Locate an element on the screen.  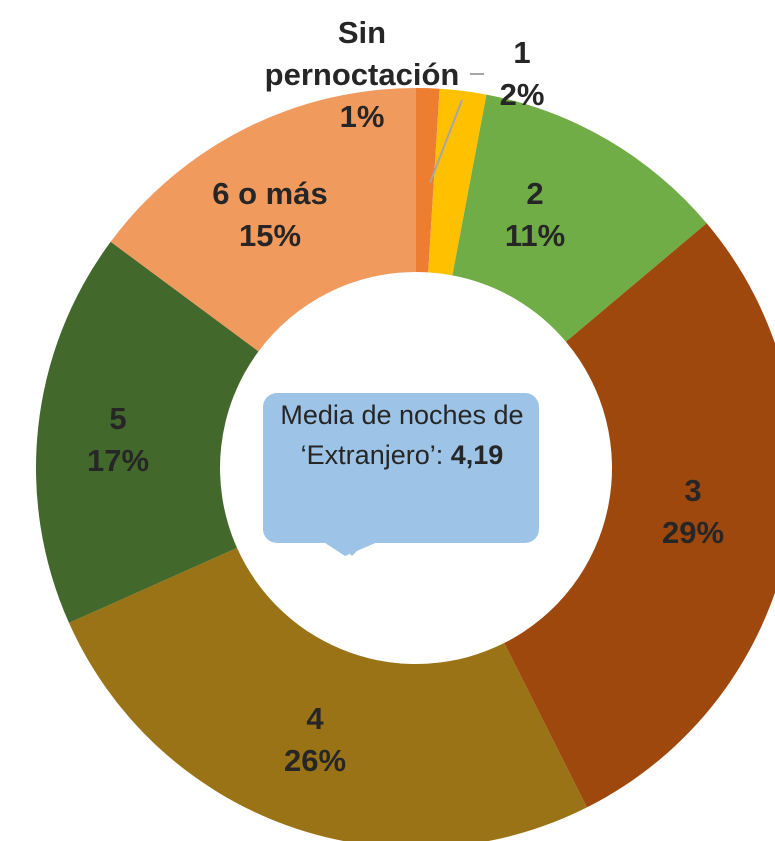
value-label: 2% is located at coordinates (522, 94).